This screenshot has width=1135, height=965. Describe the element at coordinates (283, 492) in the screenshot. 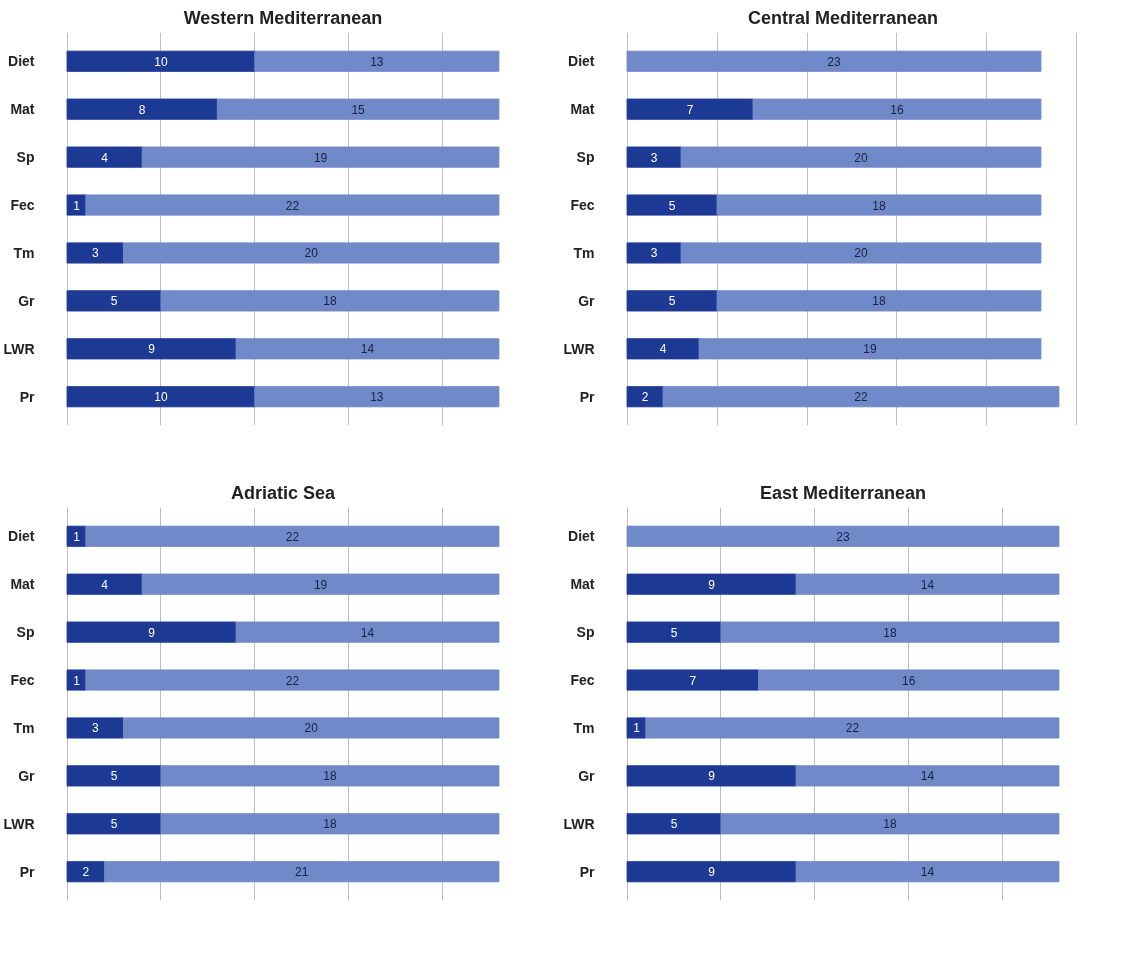

I see `chart-title: Adriatic Sea` at that location.